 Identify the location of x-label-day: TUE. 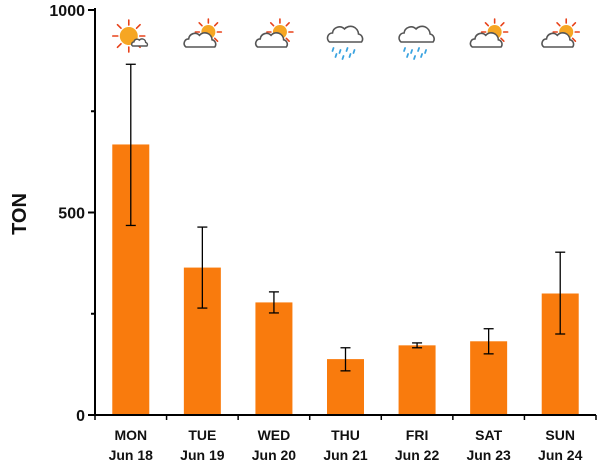
(202, 435).